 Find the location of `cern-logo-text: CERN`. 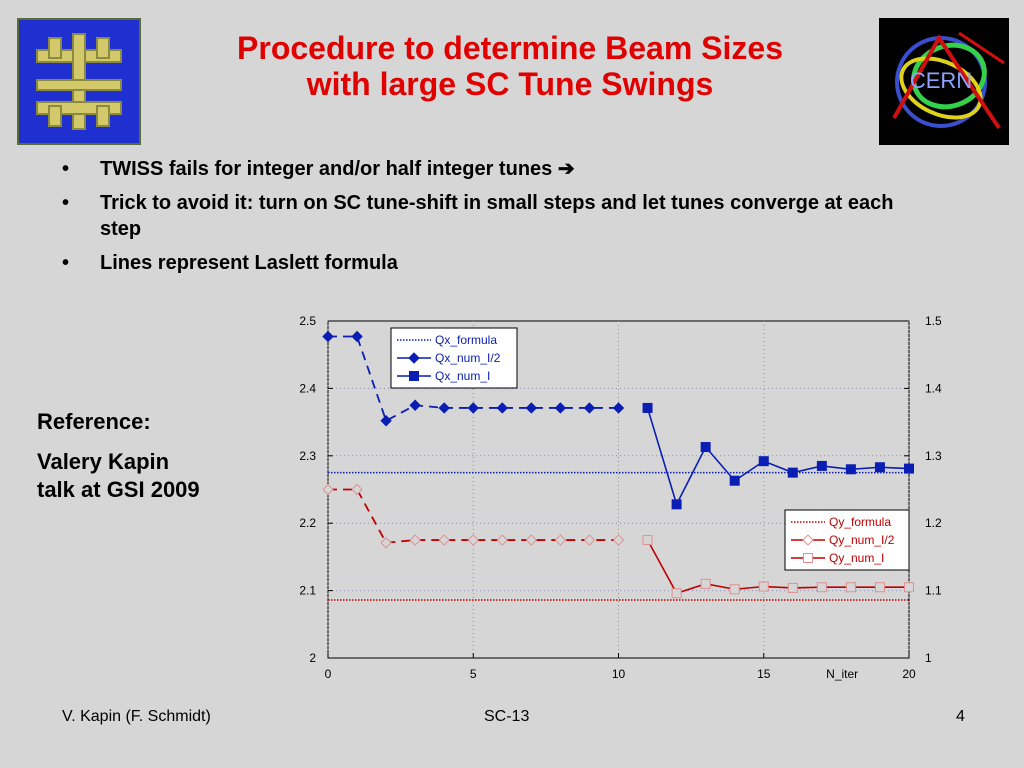

cern-logo-text: CERN is located at coordinates (941, 80).